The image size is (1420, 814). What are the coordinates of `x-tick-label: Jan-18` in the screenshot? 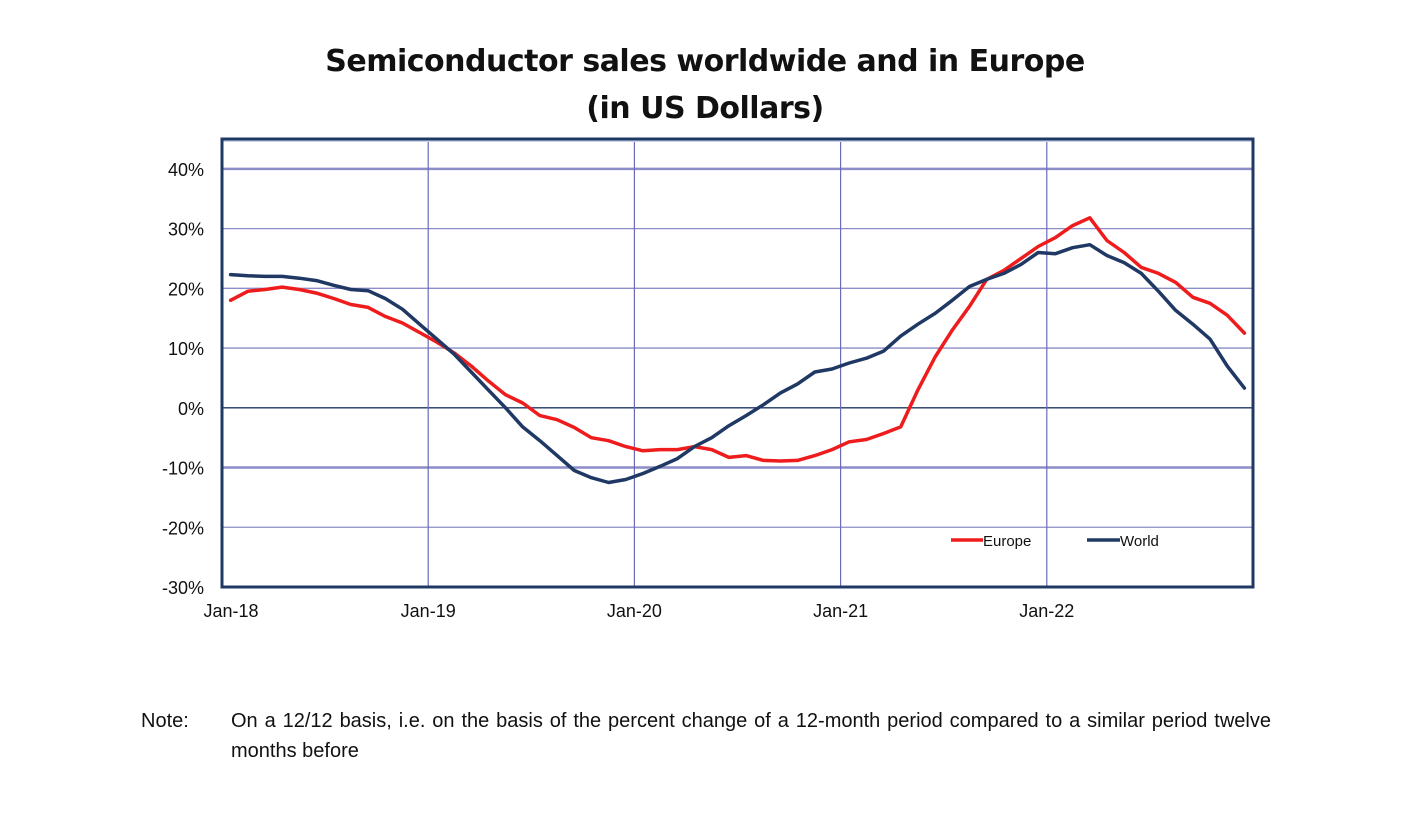 It's located at (230, 611).